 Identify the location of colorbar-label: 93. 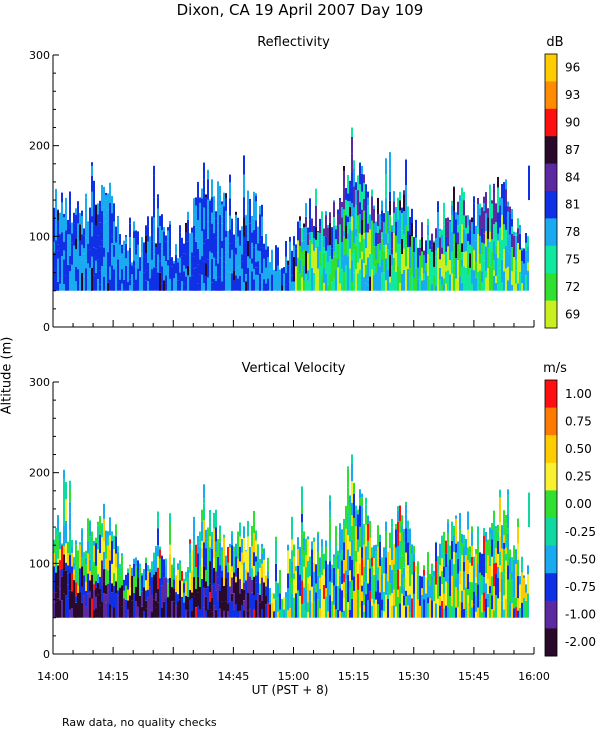
(572, 95).